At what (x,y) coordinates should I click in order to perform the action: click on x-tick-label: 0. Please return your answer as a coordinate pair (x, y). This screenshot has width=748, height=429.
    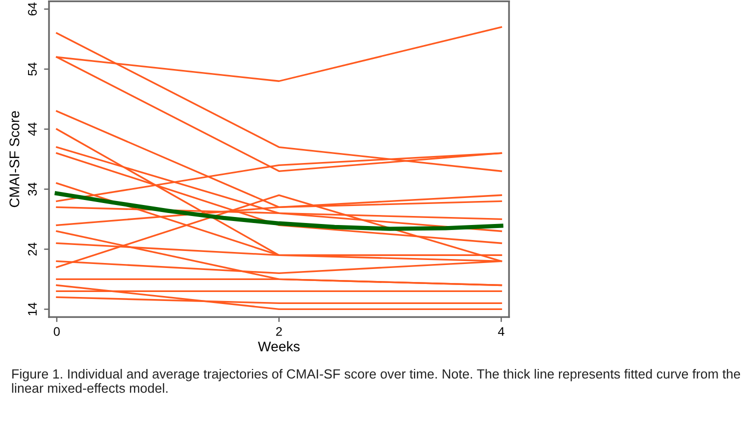
    Looking at the image, I should click on (57, 331).